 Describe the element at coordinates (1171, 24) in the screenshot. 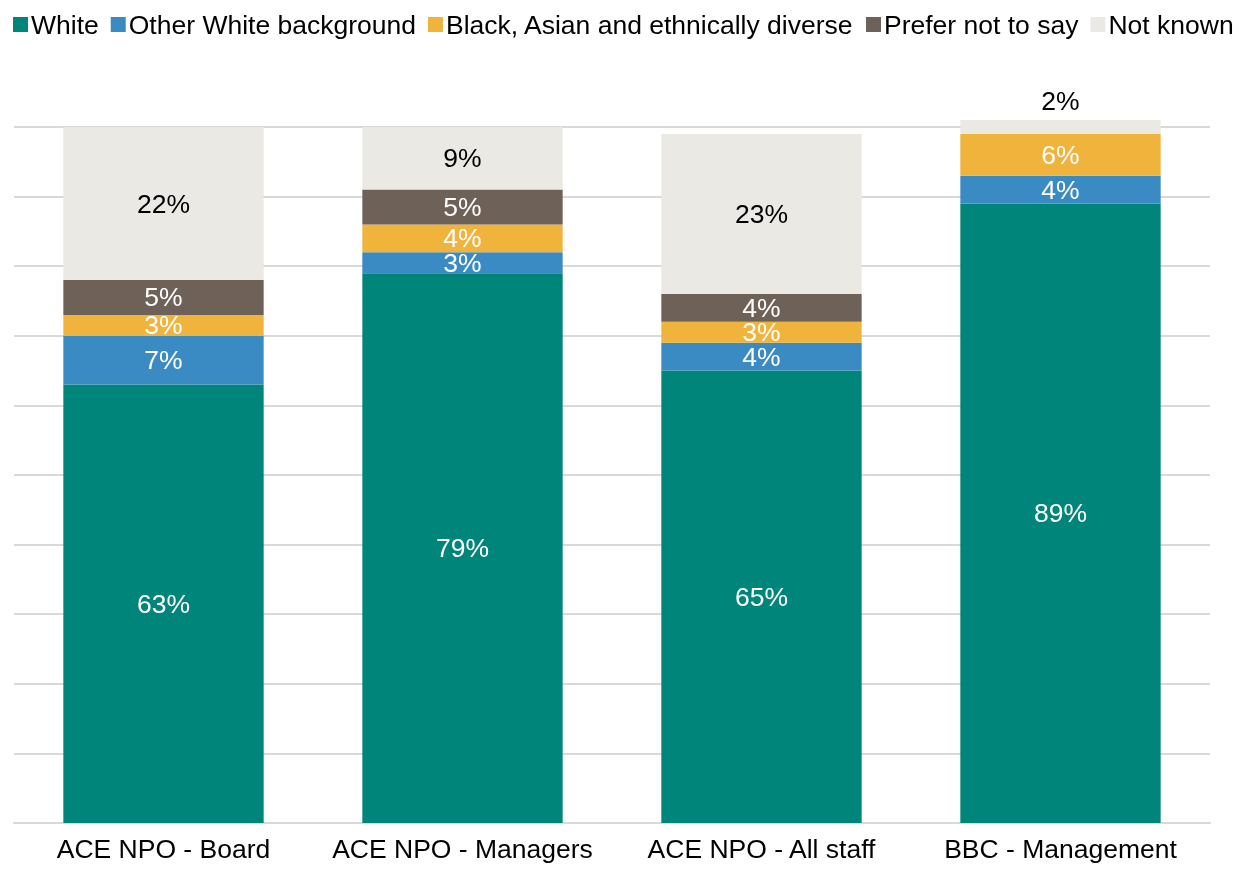

I see `legend-label: Not known` at that location.